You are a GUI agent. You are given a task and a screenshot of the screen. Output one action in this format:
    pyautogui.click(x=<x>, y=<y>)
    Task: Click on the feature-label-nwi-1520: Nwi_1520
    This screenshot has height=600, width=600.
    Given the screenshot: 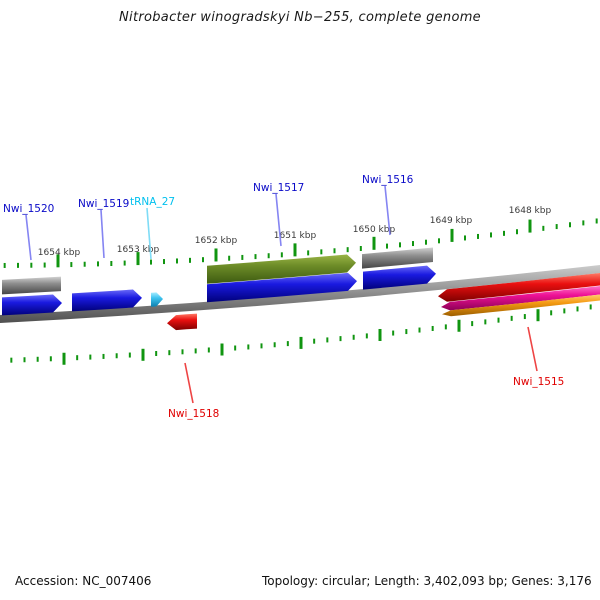 What is the action you would take?
    pyautogui.click(x=28, y=209)
    